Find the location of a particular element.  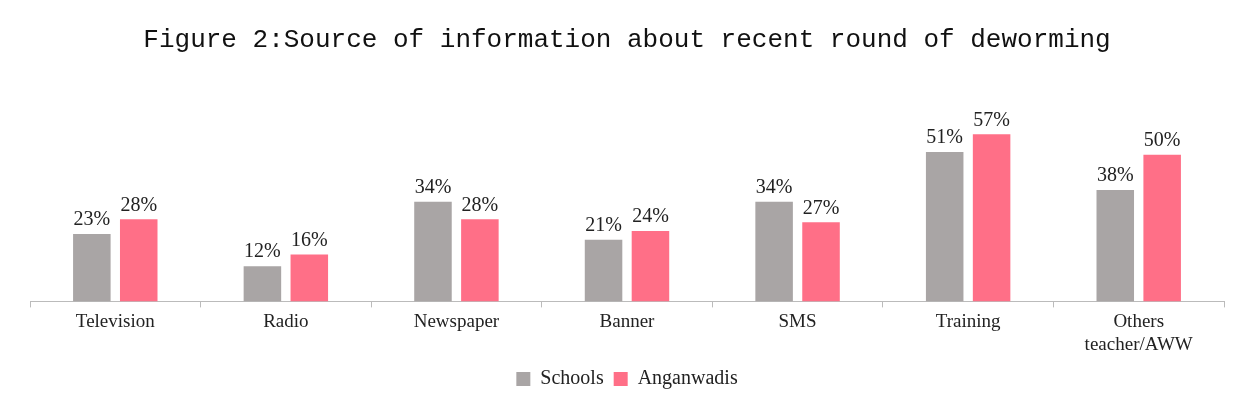

legend-label: Schools is located at coordinates (572, 377).